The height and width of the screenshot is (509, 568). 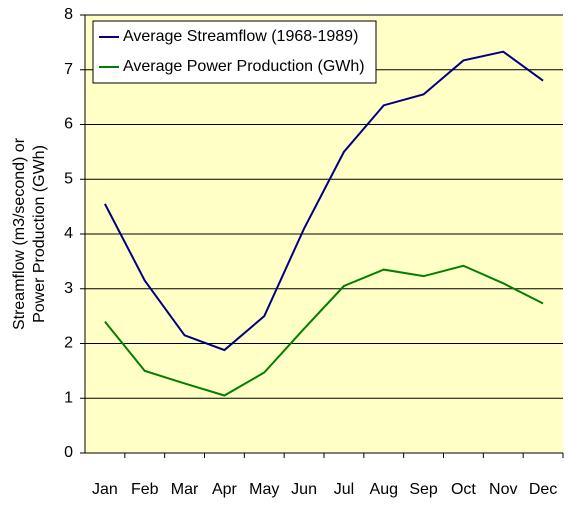 I want to click on x-tick-label: Oct, so click(x=463, y=489).